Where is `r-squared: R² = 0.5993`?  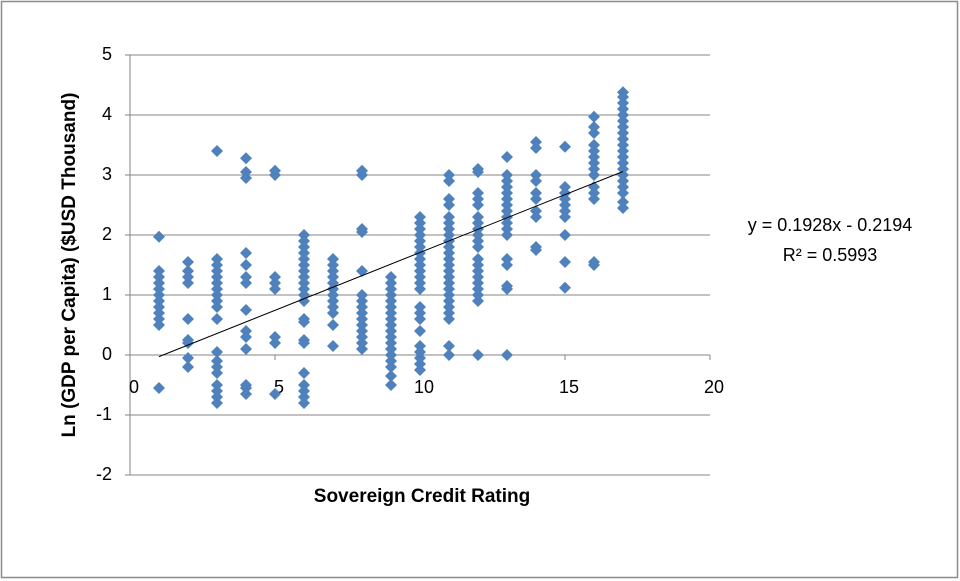 r-squared: R² = 0.5993 is located at coordinates (830, 255).